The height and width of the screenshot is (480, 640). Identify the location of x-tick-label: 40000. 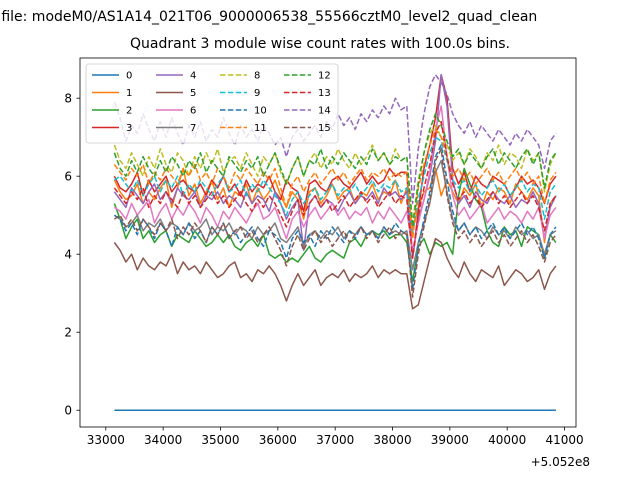
(507, 440).